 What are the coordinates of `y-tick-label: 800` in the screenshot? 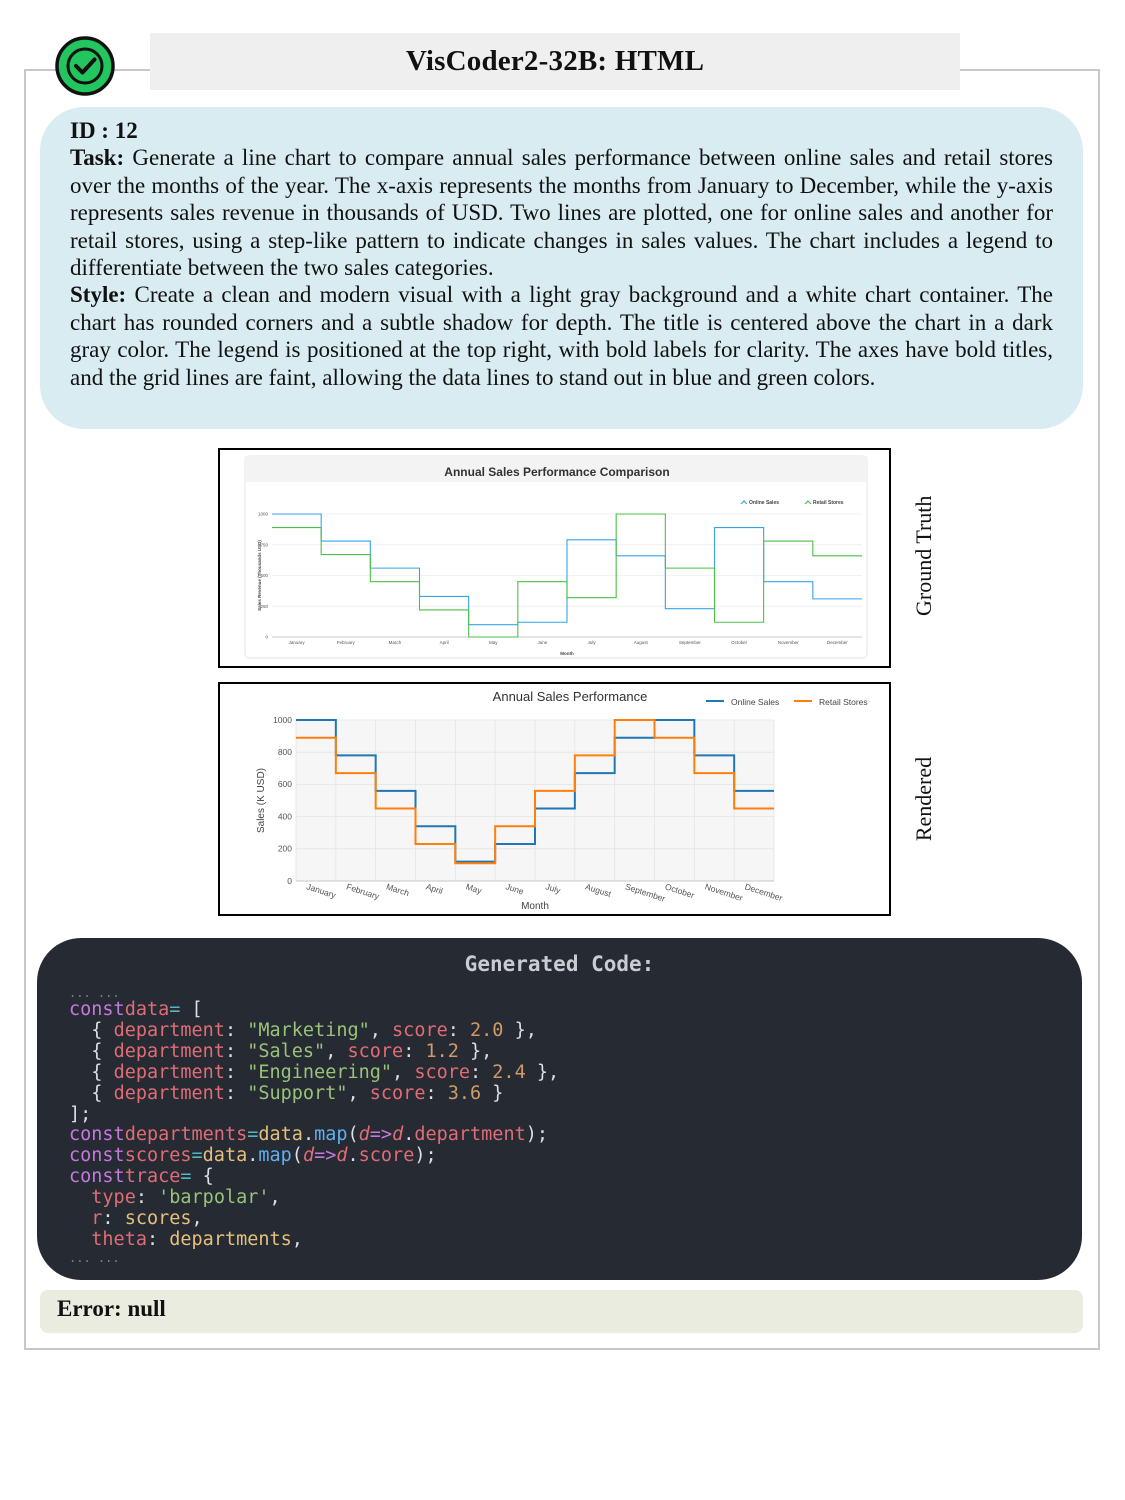 It's located at (285, 752).